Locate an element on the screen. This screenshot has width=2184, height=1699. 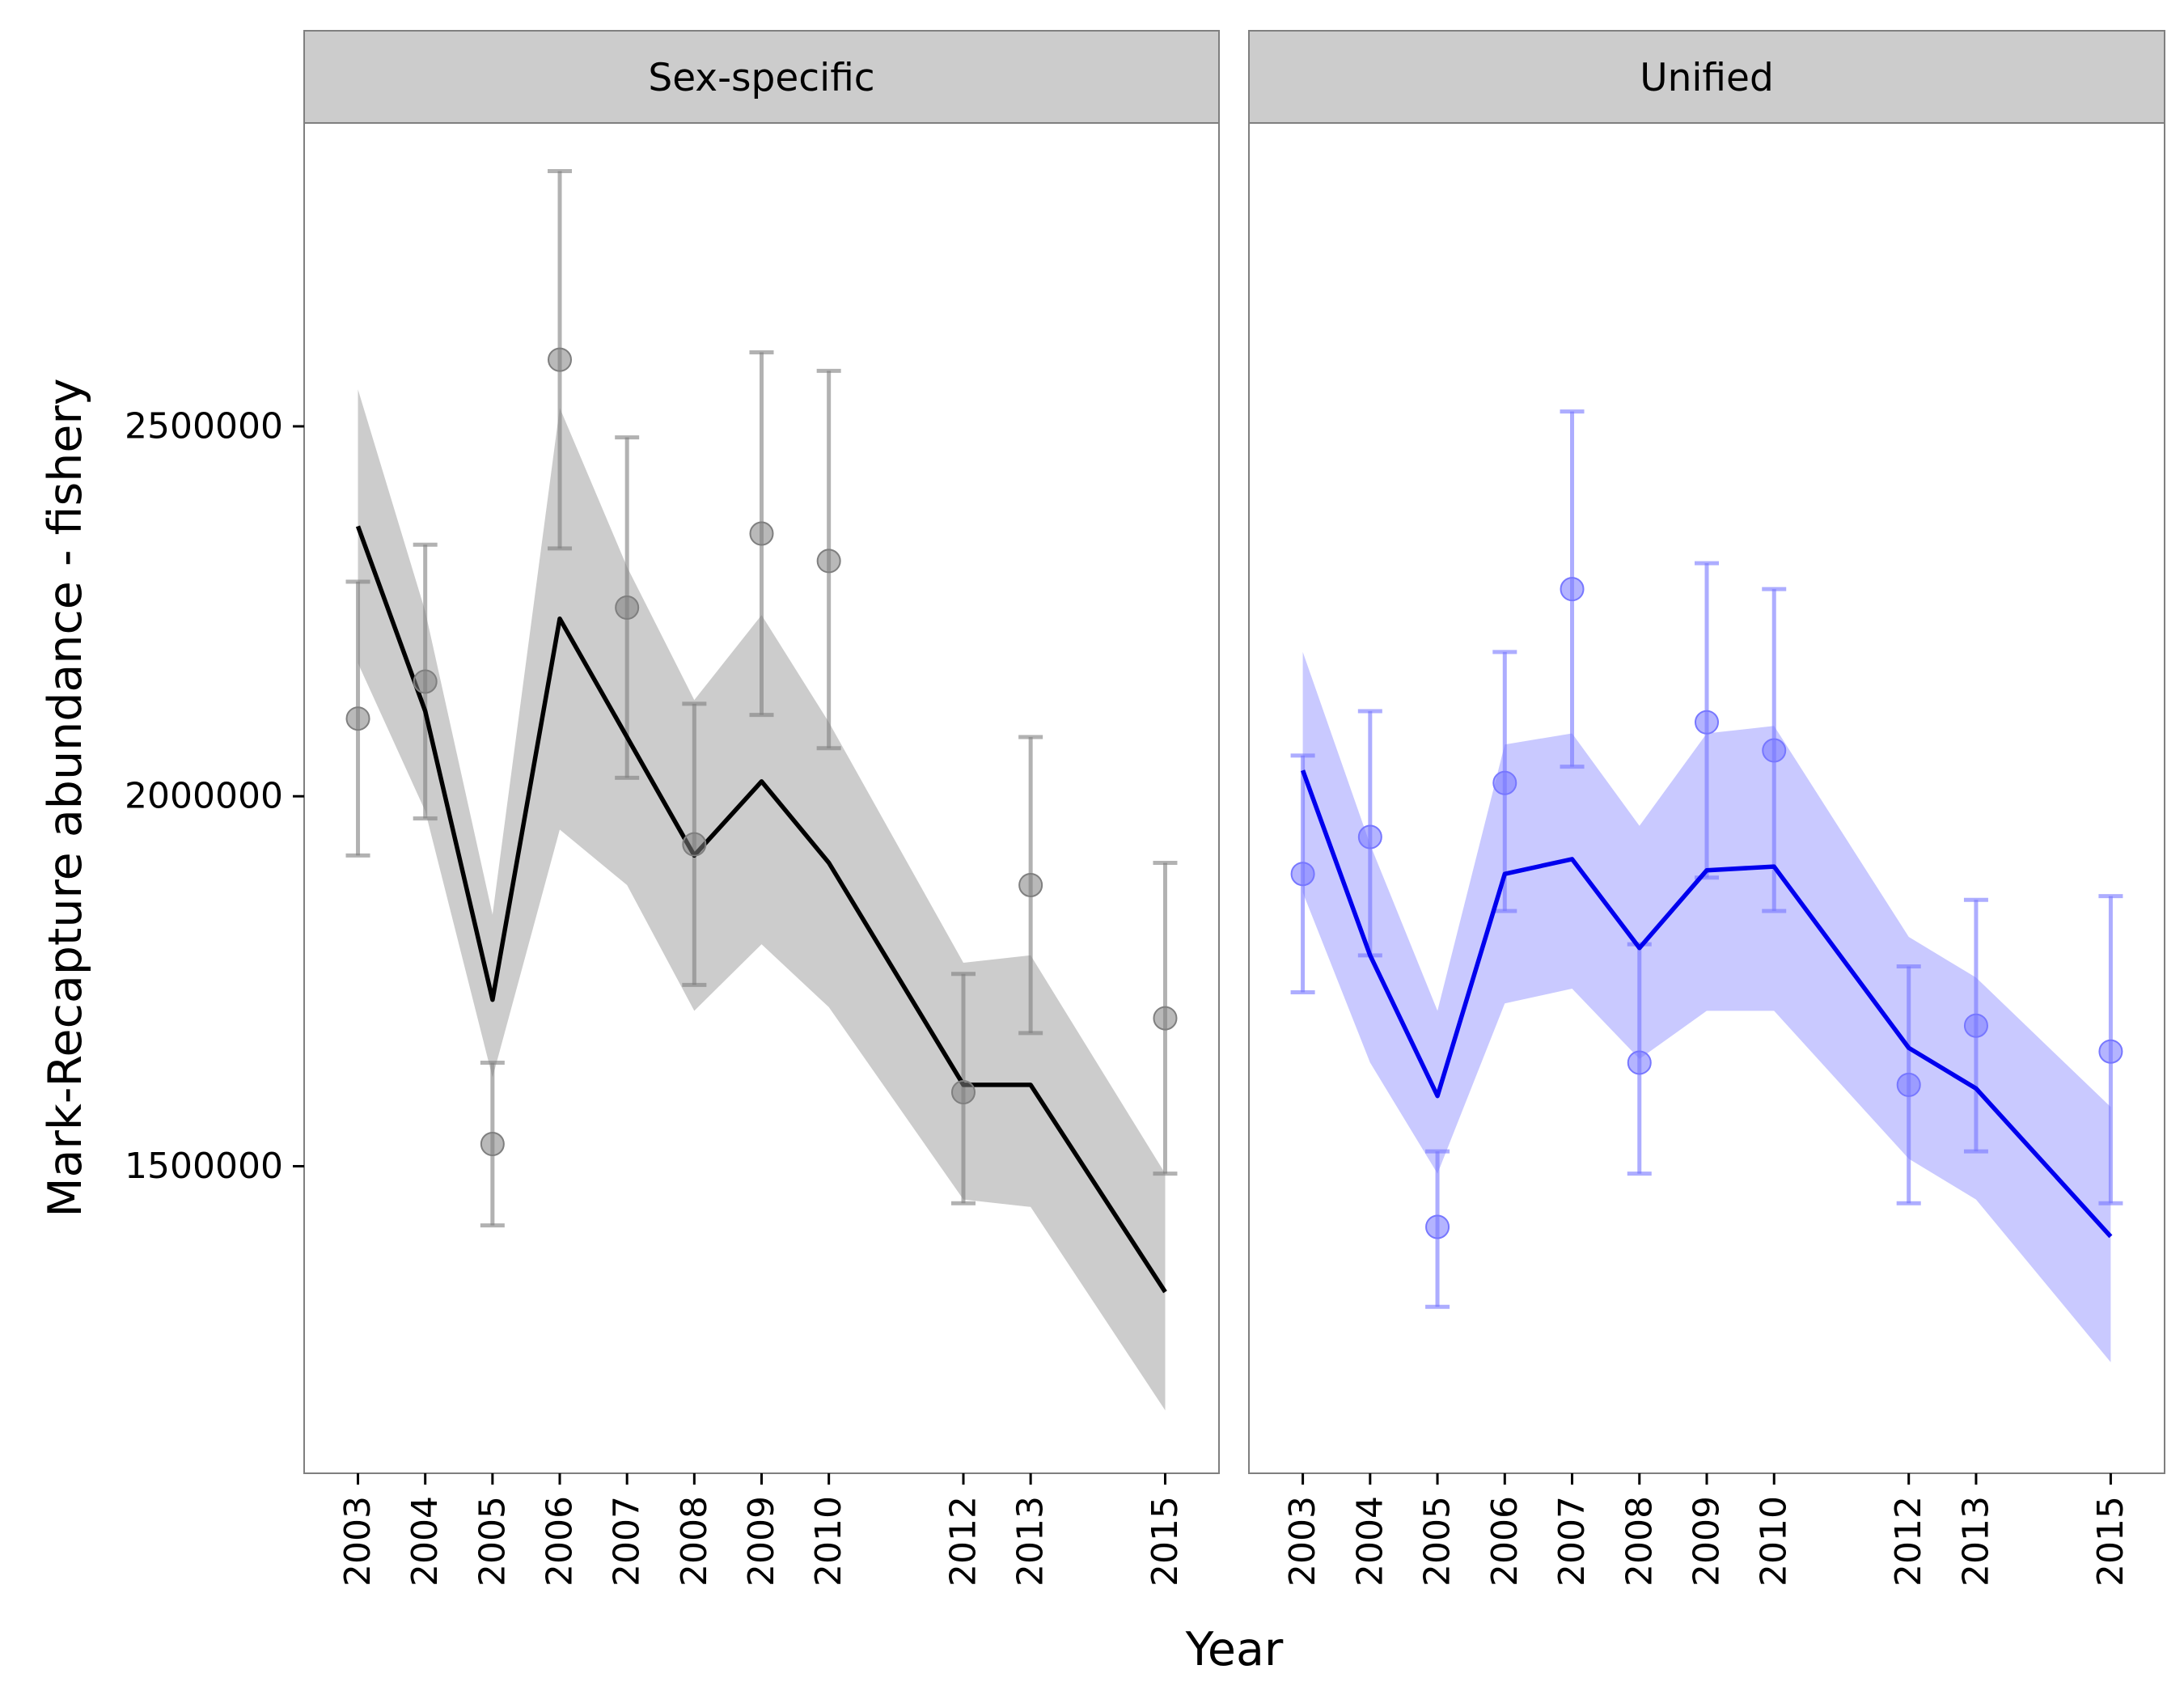
x-tick-label-unified-2008: 2008 is located at coordinates (1639, 1541).